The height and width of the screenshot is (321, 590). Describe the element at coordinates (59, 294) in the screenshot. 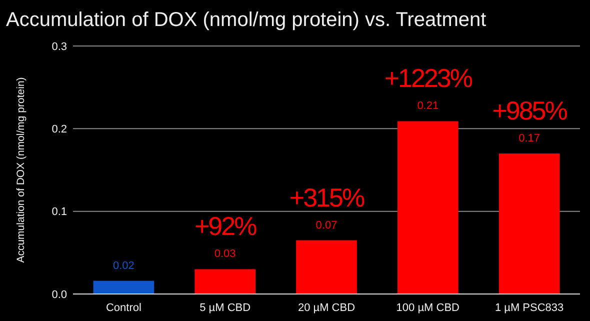

I see `y-tick-label: 0.0` at that location.